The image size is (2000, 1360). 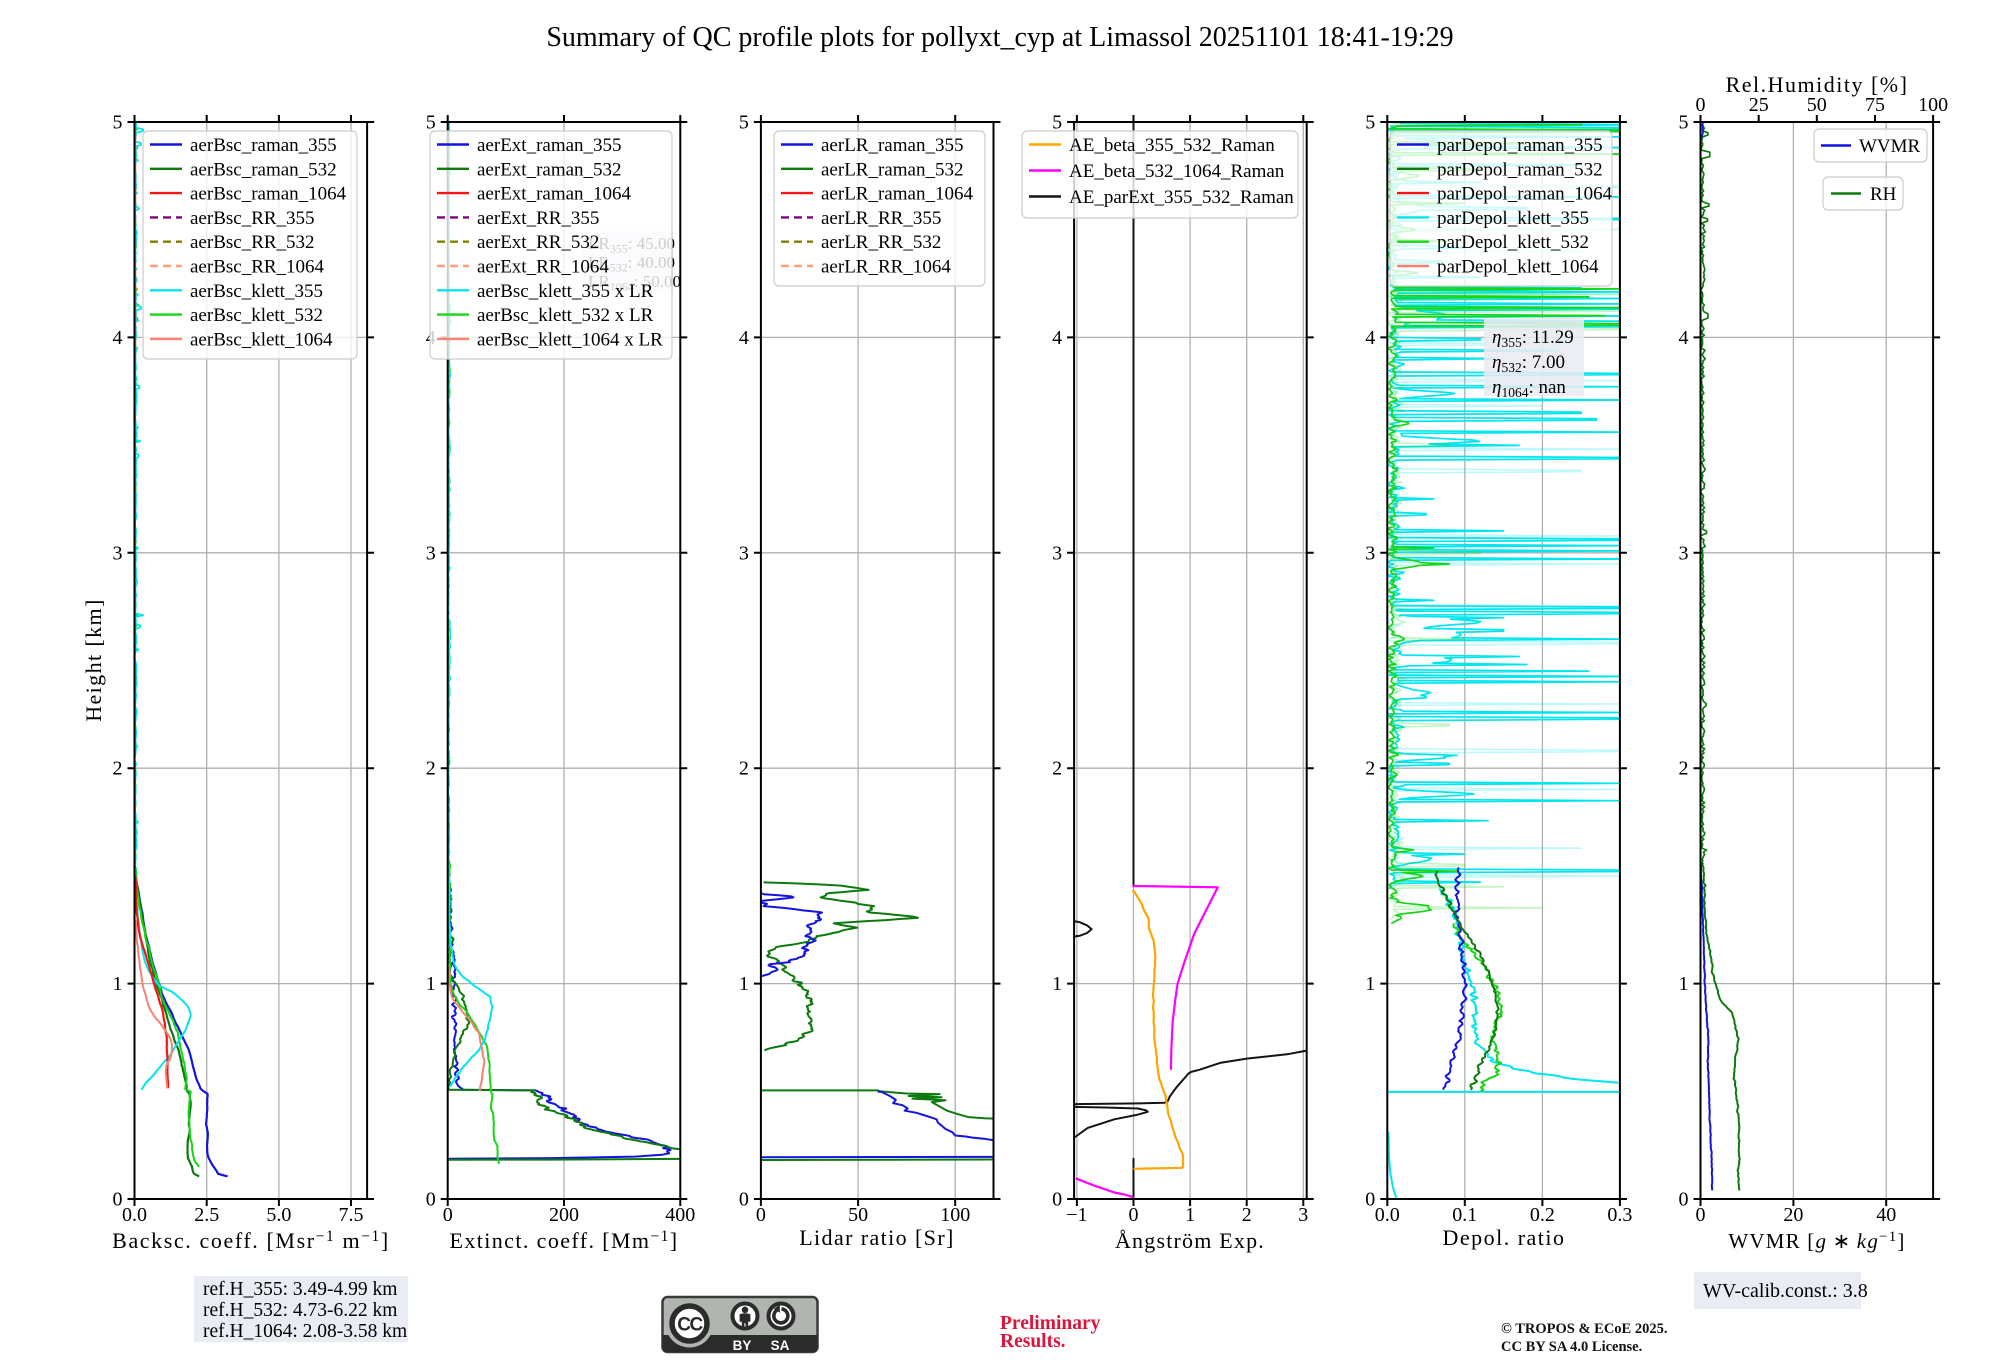 What do you see at coordinates (564, 1240) in the screenshot?
I see `svg-text: Extinct. coeff. [Mm−1]` at bounding box center [564, 1240].